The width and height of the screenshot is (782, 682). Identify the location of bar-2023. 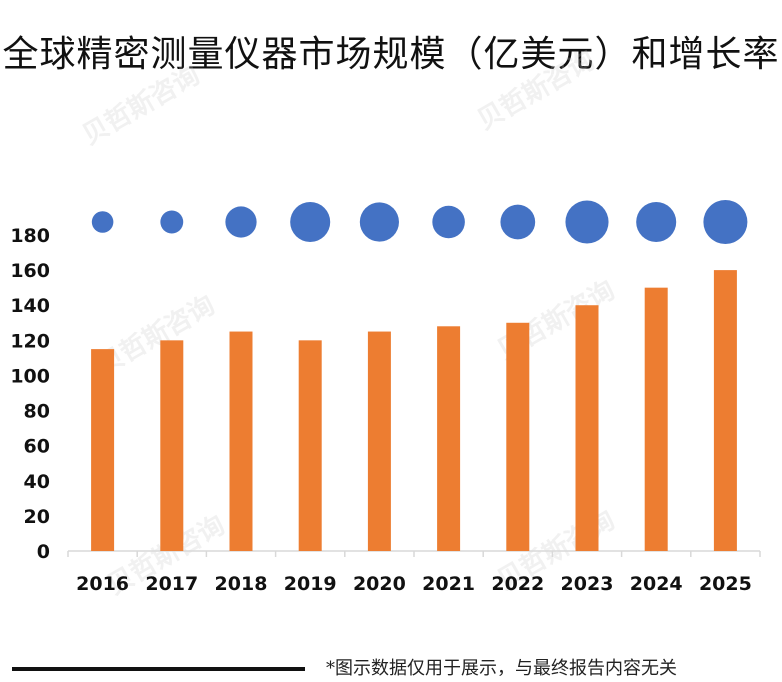
(587, 428).